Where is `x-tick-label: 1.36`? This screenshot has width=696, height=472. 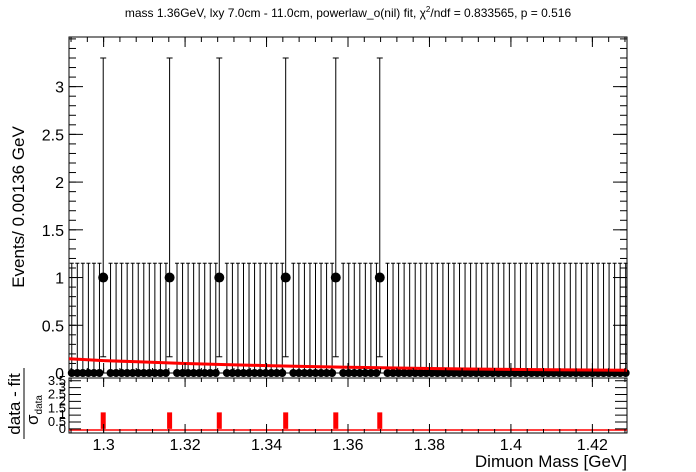
x-tick-label: 1.36 is located at coordinates (347, 445).